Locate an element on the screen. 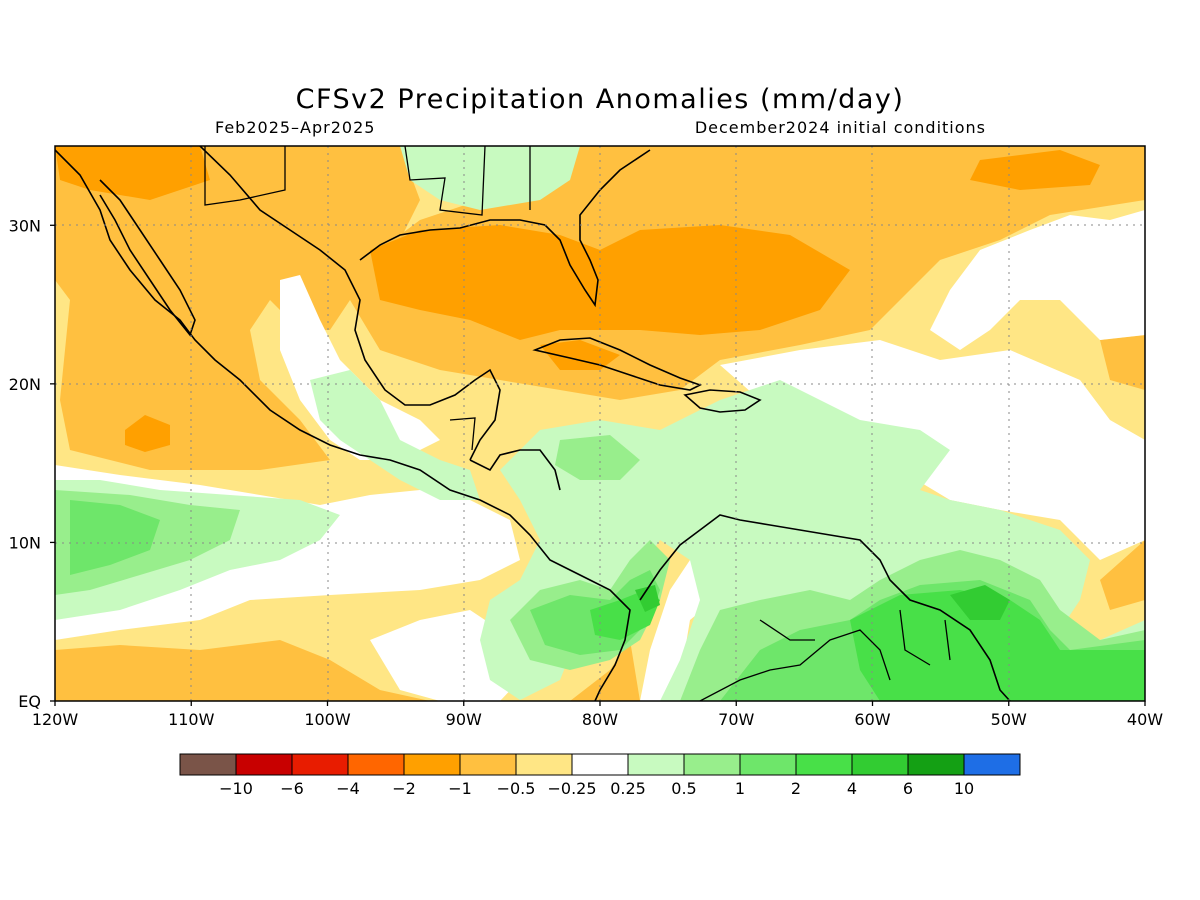 This screenshot has width=1200, height=900. y-axis-labels: EQ 10N 20N 30N is located at coordinates (25, 463).